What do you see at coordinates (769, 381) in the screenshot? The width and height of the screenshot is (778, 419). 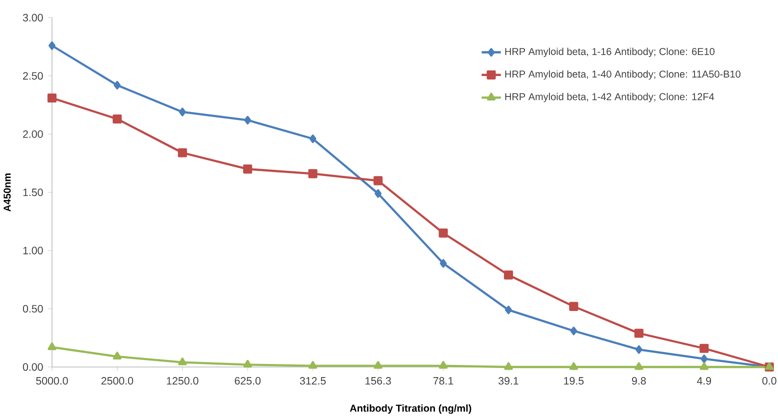 I see `x-tick-label: 0.0` at bounding box center [769, 381].